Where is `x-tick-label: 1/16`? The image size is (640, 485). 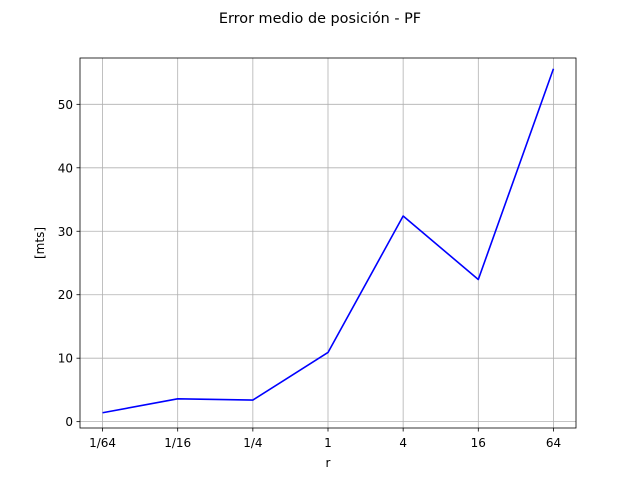
x-tick-label: 1/16 is located at coordinates (177, 443).